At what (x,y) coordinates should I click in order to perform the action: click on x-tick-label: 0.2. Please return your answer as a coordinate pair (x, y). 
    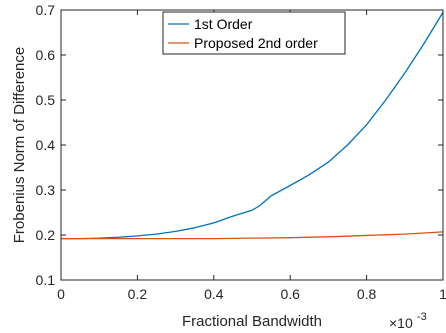
    Looking at the image, I should click on (138, 294).